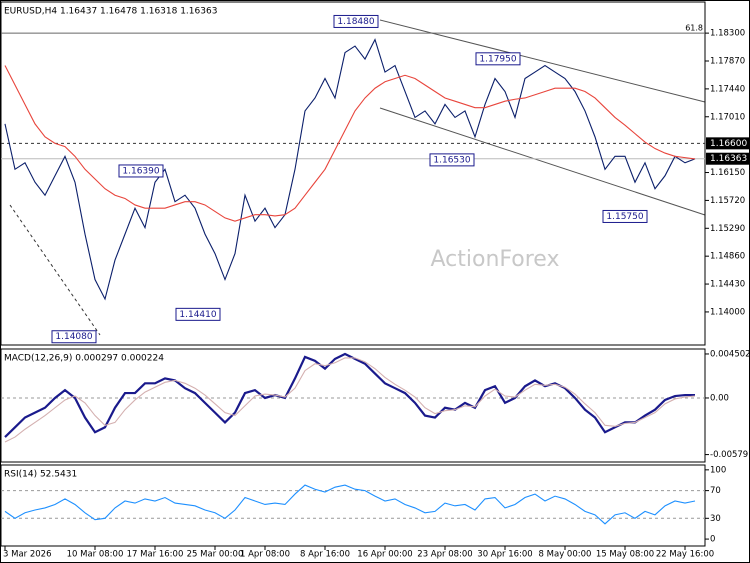  Describe the element at coordinates (718, 470) in the screenshot. I see `y-tick-label: 100` at that location.